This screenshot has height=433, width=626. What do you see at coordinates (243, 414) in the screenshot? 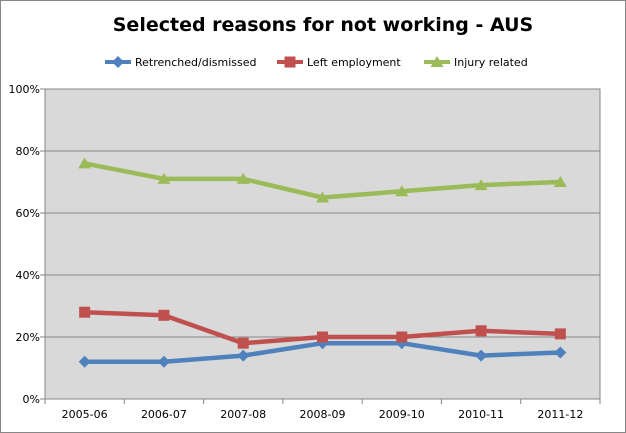
I see `x-tick-label: 2007-08` at bounding box center [243, 414].